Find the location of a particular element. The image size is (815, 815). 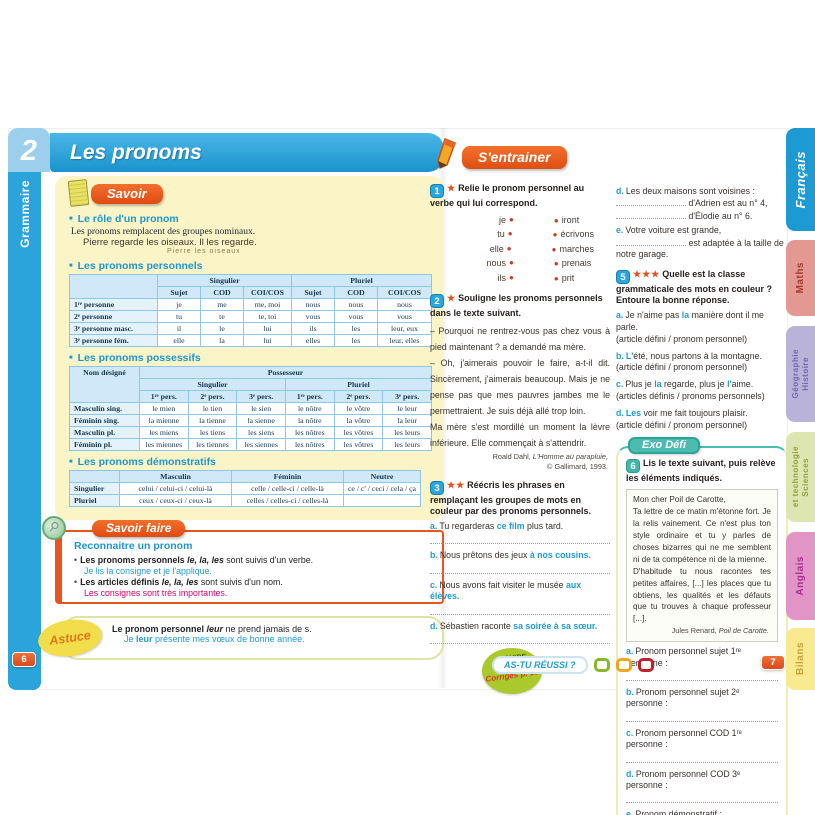

match-row: je ● ● iront is located at coordinates (514, 220).